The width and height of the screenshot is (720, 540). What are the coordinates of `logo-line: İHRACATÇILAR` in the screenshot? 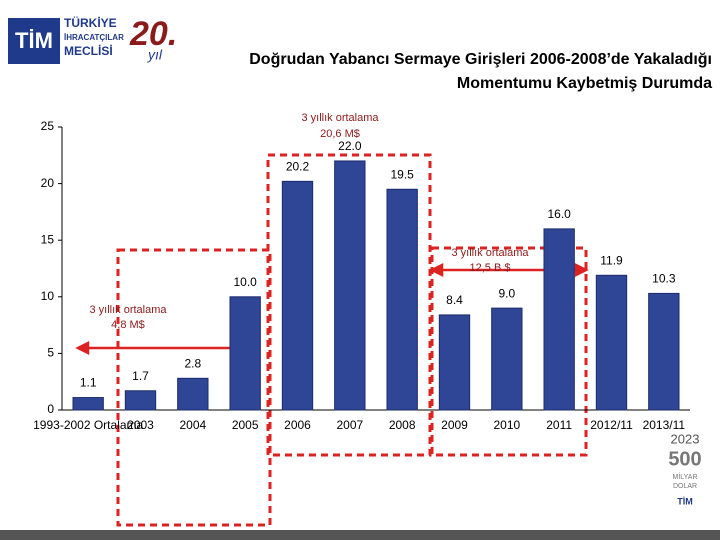 It's located at (94, 37).